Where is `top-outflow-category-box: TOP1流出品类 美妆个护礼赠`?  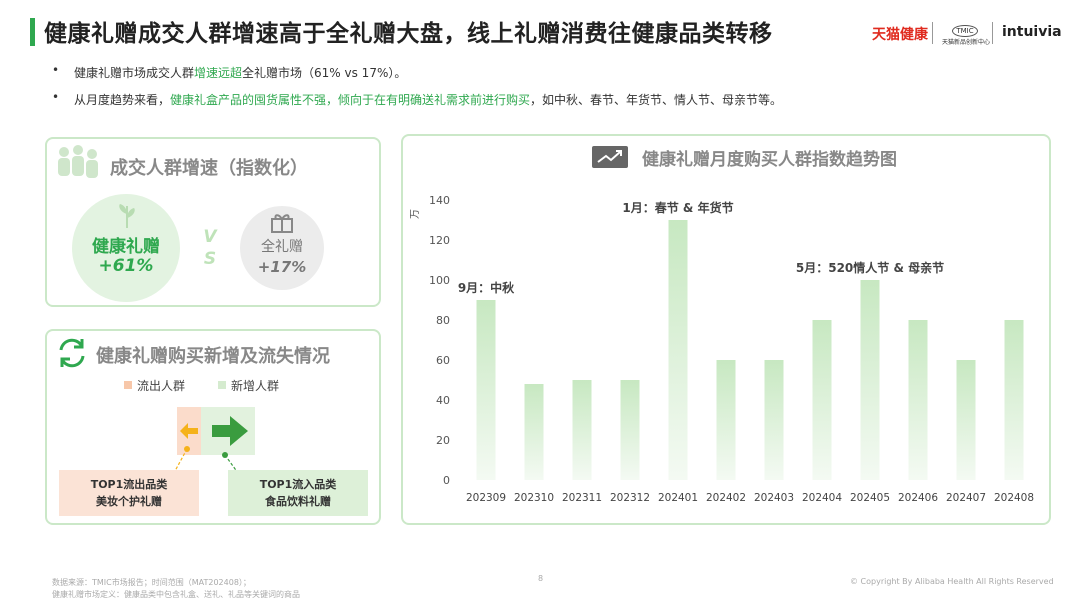 top-outflow-category-box: TOP1流出品类 美妆个护礼赠 is located at coordinates (129, 493).